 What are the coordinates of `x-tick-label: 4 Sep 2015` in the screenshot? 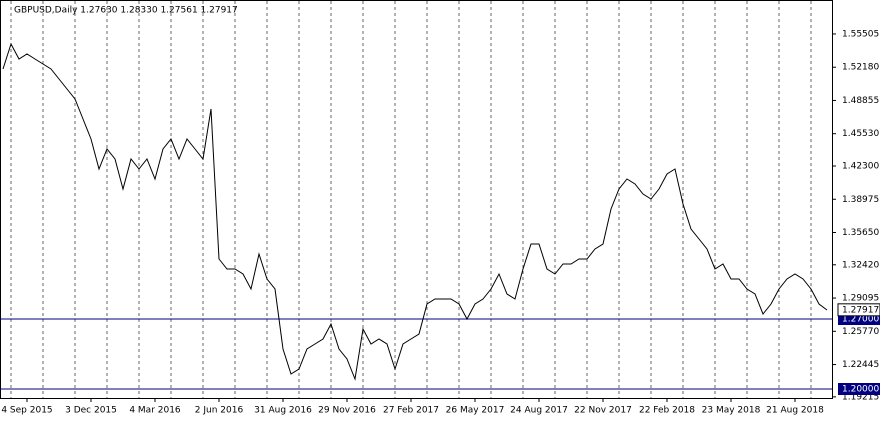 It's located at (26, 411).